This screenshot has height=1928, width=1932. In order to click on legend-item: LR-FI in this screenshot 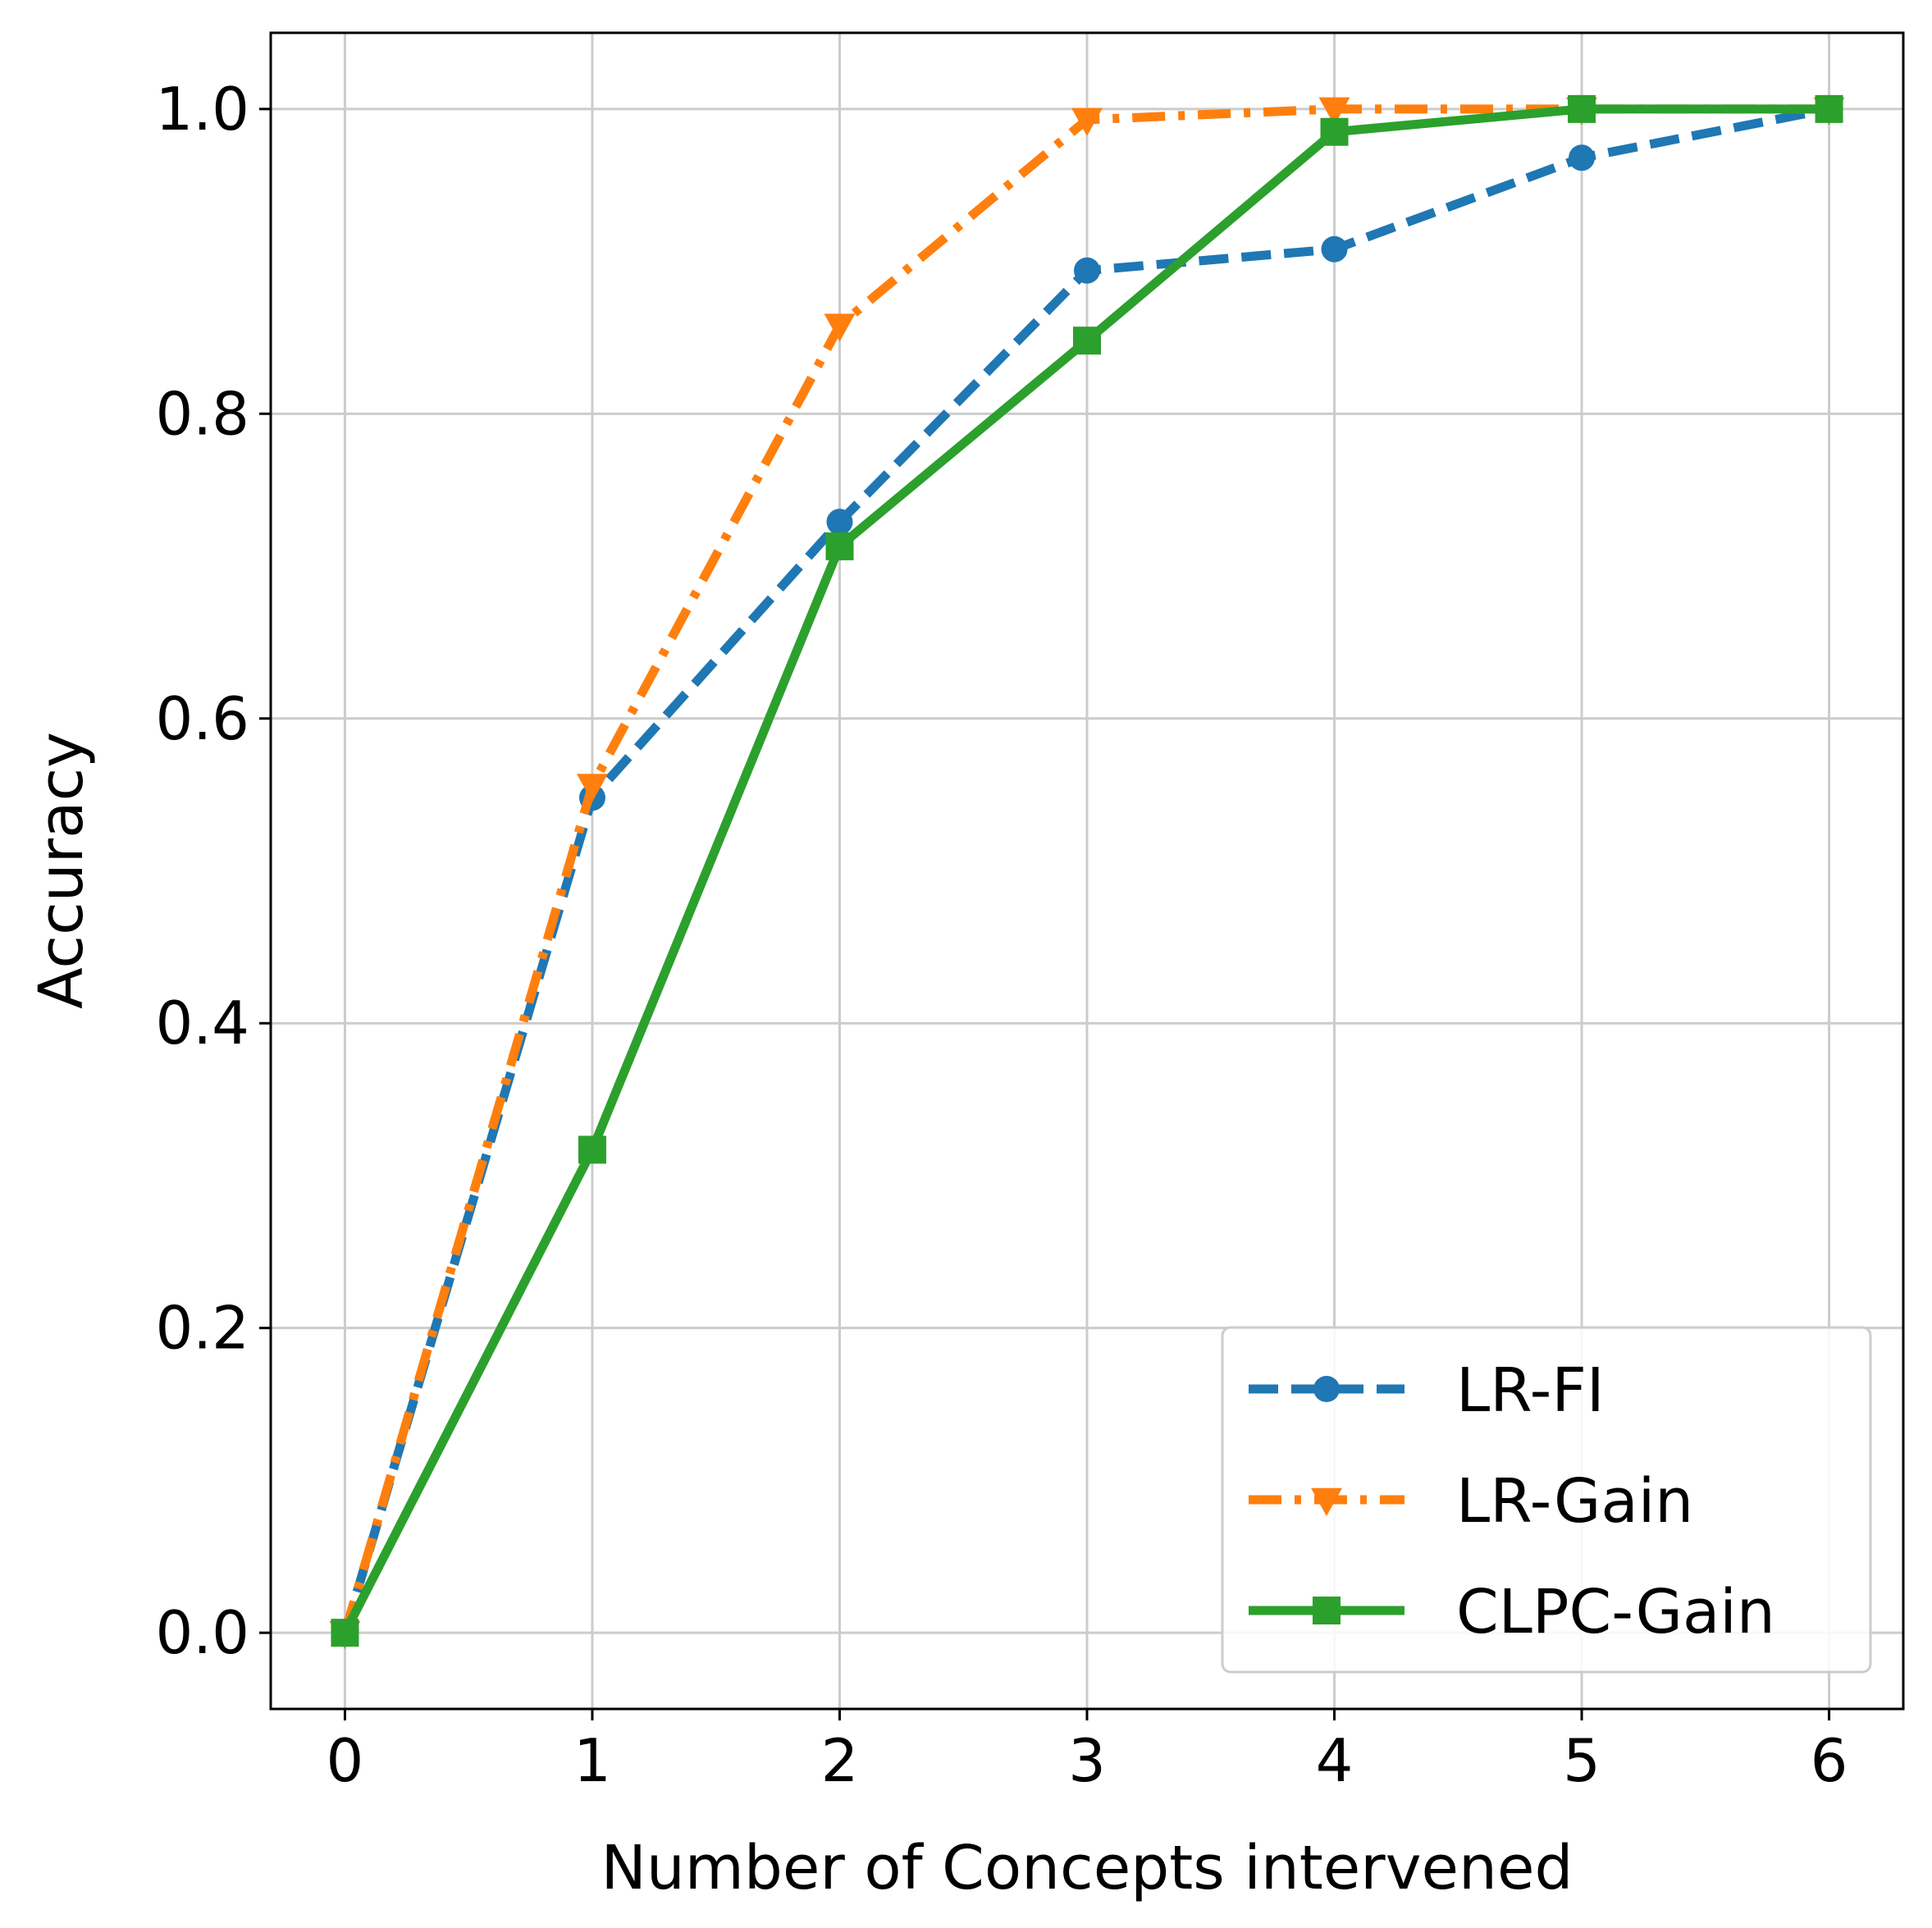, I will do `click(1427, 1391)`.